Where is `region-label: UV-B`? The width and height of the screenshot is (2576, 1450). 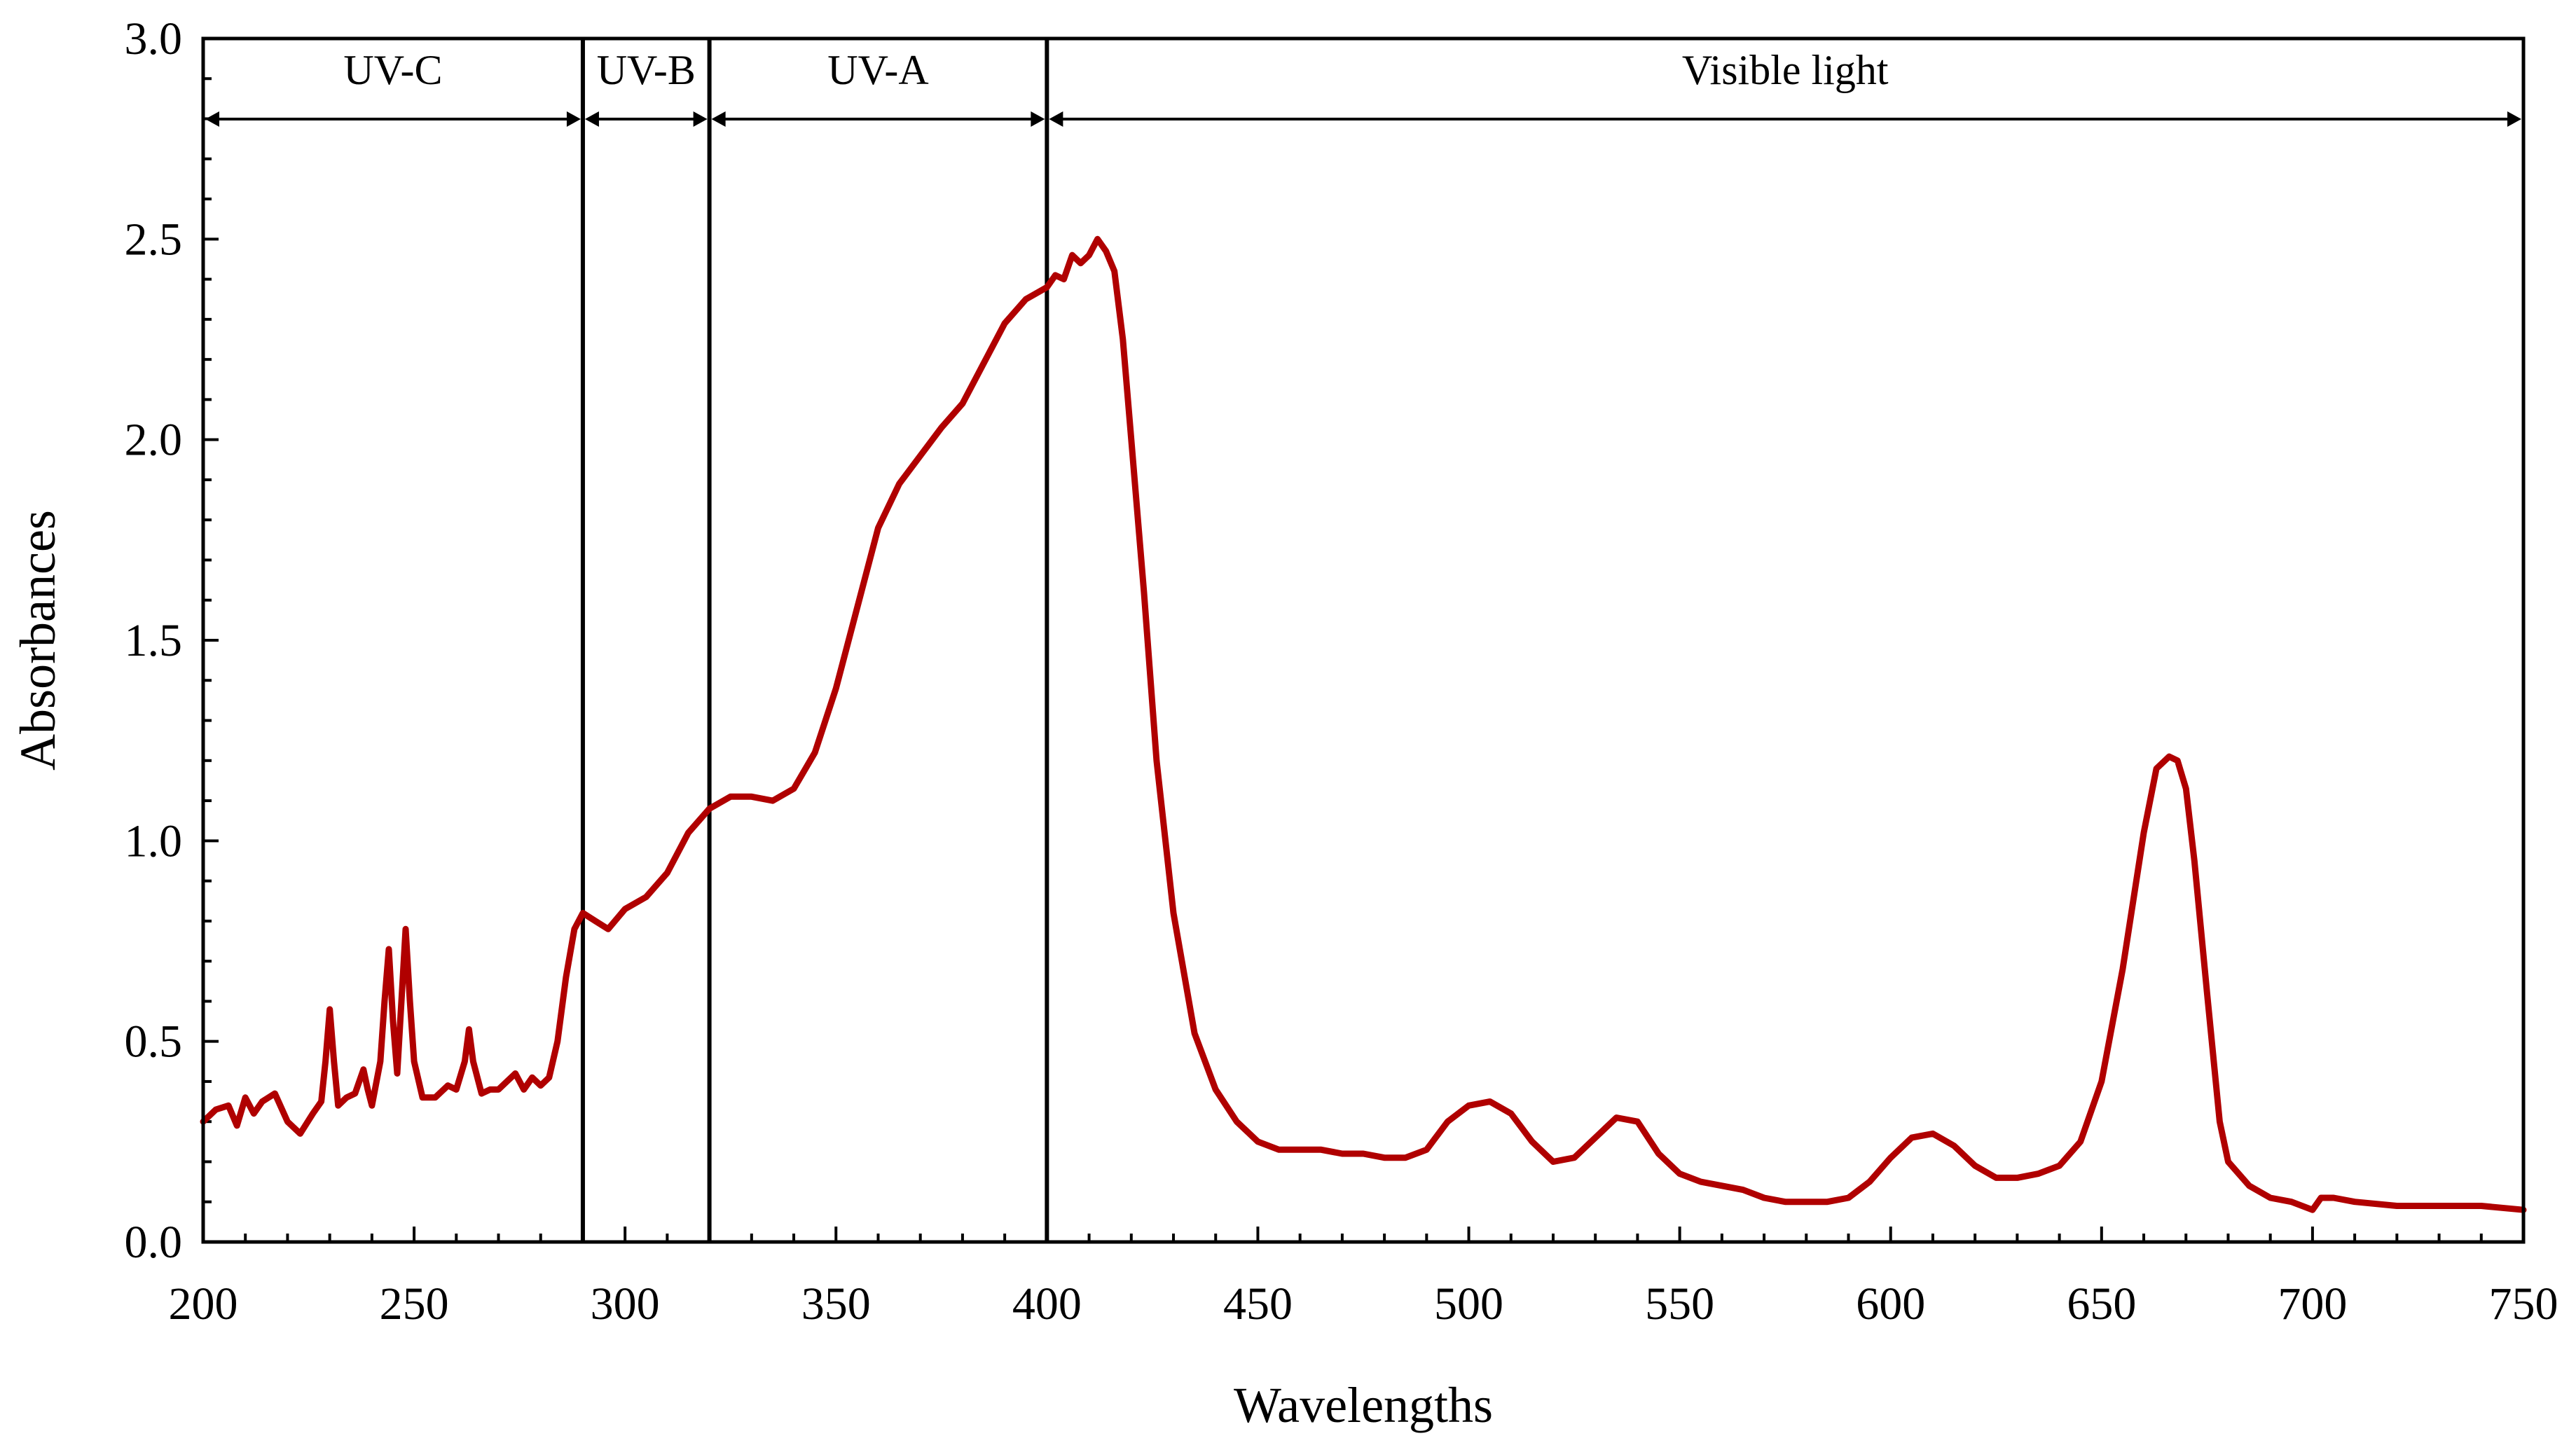
region-label: UV-B is located at coordinates (646, 70).